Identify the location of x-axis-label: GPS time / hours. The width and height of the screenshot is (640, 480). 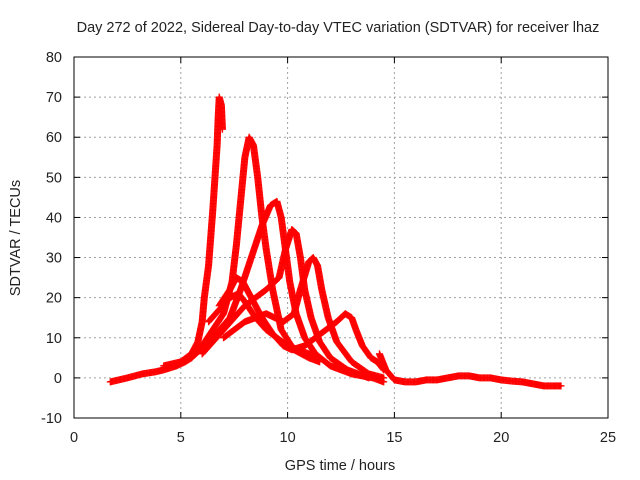
(340, 466).